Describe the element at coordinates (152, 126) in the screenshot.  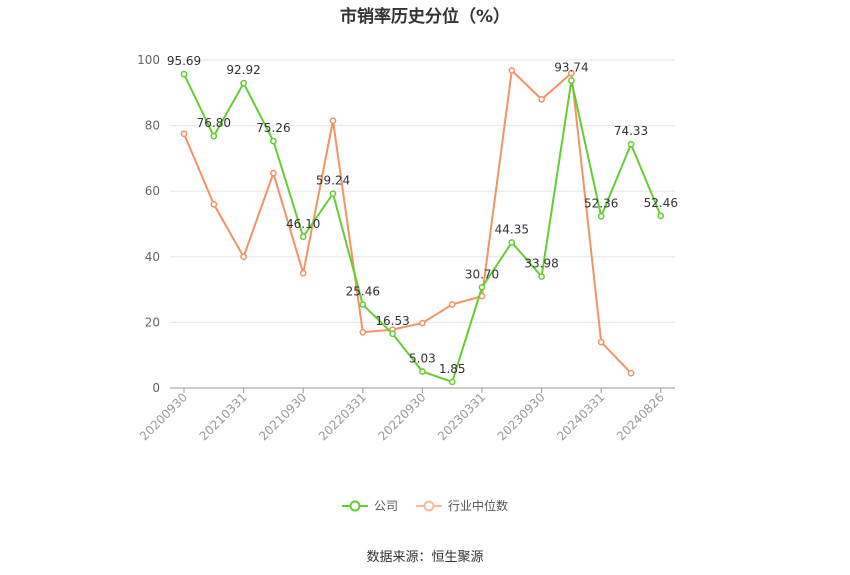
I see `y-tick-label: 80` at that location.